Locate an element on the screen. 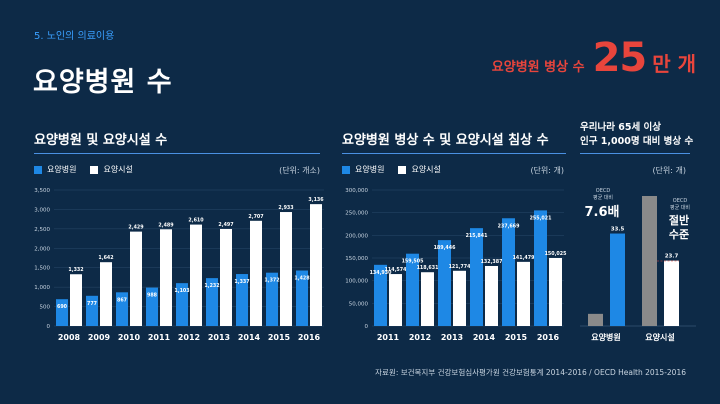 This screenshot has width=720, height=404. y-tick-label: 100,000 is located at coordinates (356, 282).